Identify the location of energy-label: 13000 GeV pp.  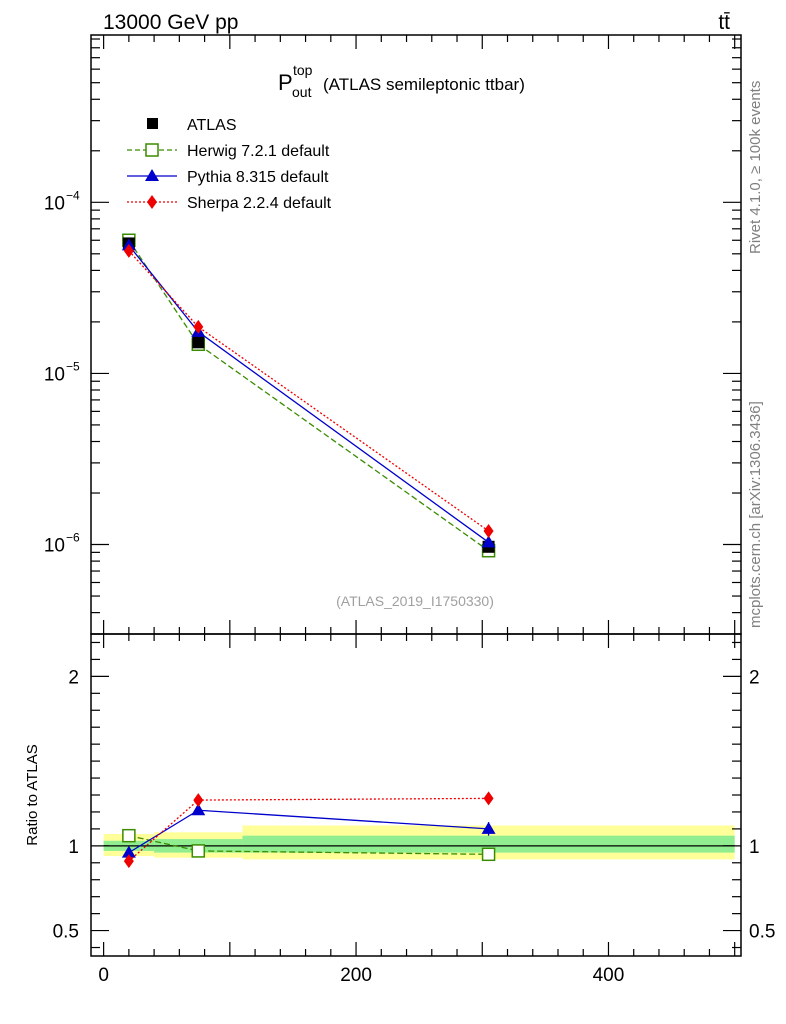
(170, 22).